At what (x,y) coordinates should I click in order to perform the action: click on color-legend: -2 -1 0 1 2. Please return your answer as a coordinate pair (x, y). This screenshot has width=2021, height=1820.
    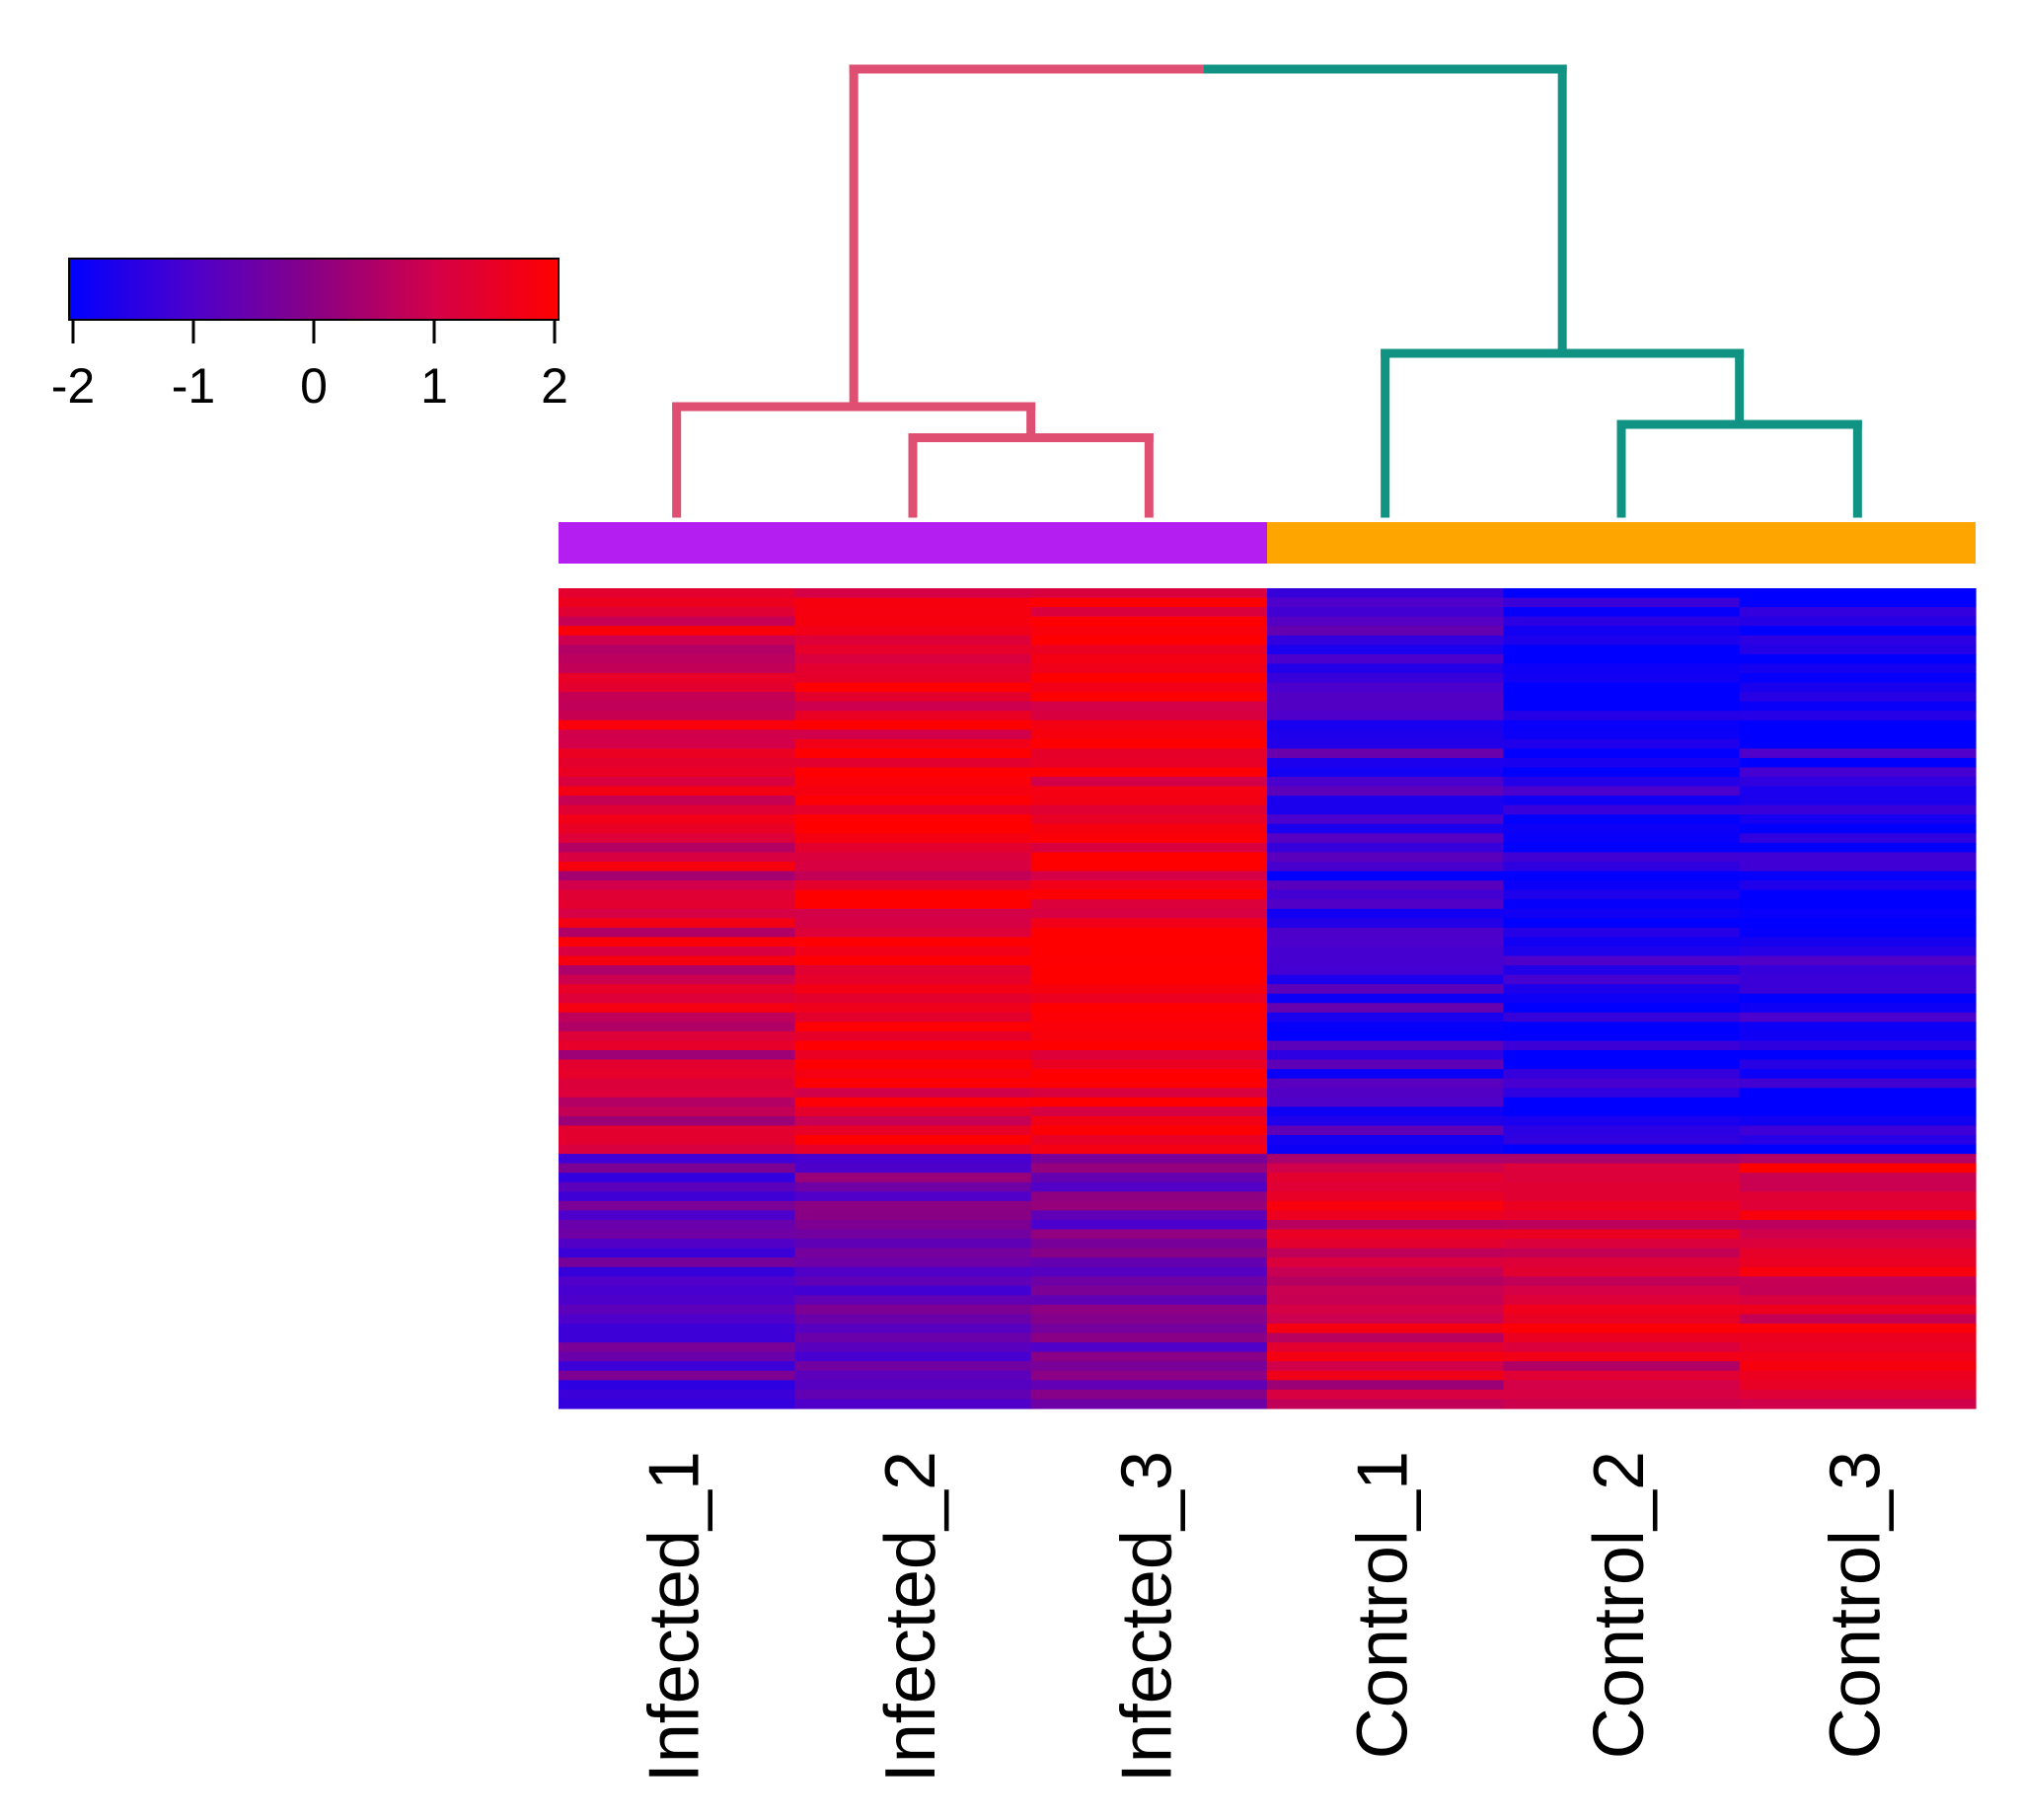
    Looking at the image, I should click on (309, 336).